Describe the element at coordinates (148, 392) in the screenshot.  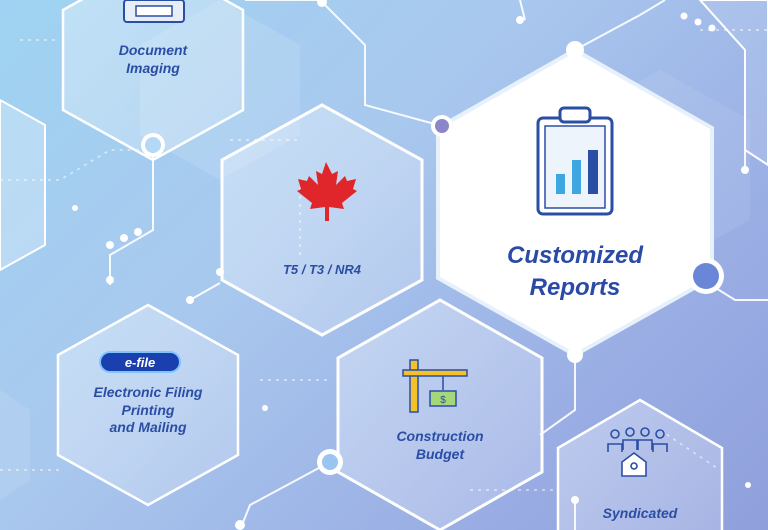
I see `efile-line1: Electronic Filing` at that location.